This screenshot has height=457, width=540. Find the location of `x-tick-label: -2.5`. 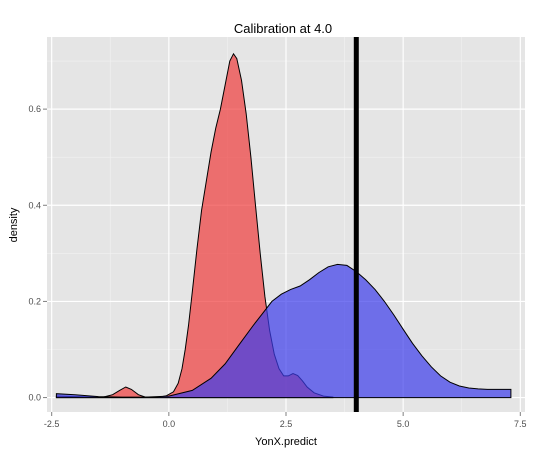

x-tick-label: -2.5 is located at coordinates (52, 424).